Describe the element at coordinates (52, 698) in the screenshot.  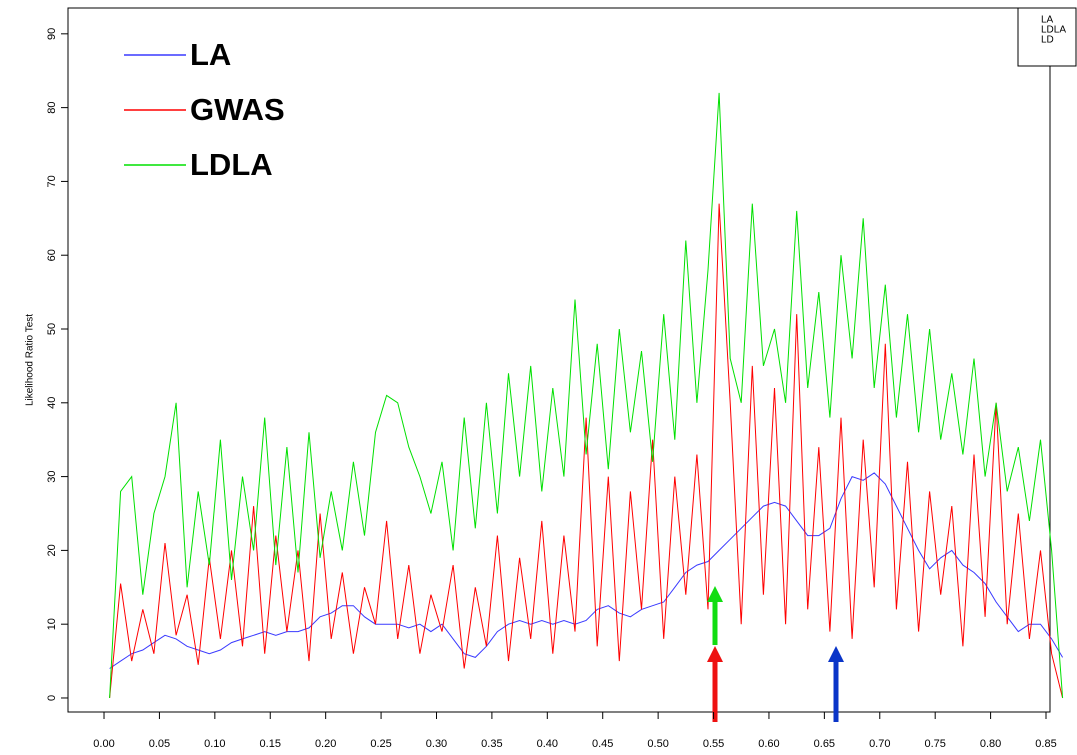
I see `y-tick-label: 0` at that location.